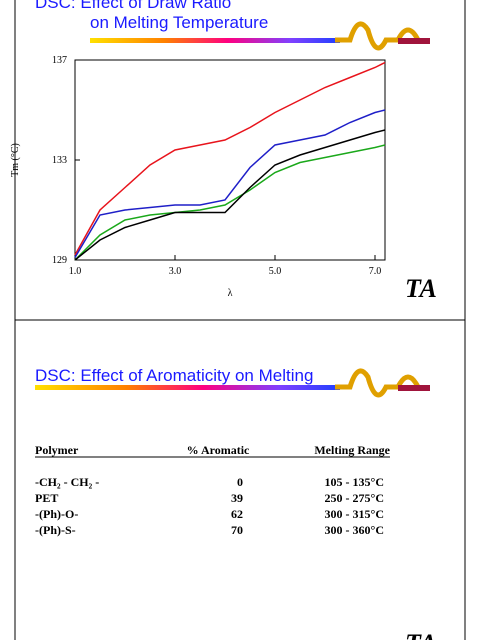  I want to click on table-cell: PET, so click(46, 498).